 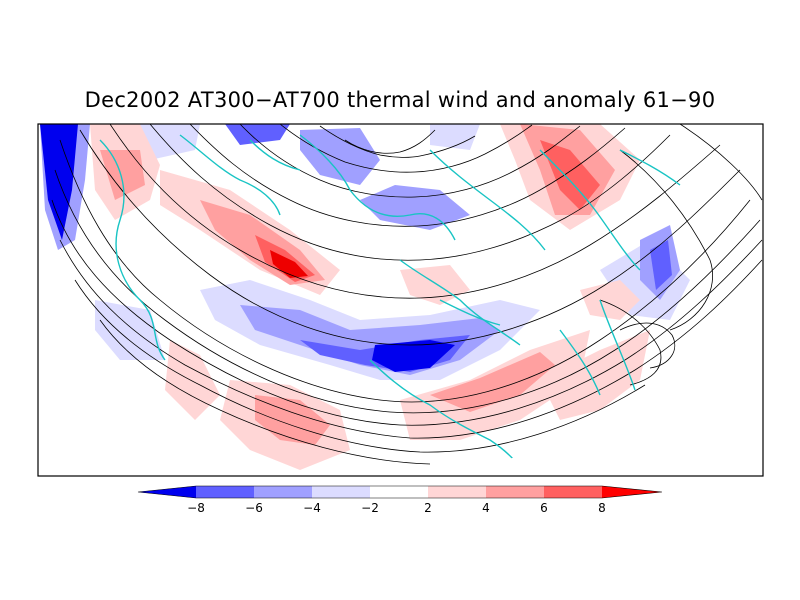 What do you see at coordinates (167, 492) in the screenshot?
I see `colorbar-arrow-left` at bounding box center [167, 492].